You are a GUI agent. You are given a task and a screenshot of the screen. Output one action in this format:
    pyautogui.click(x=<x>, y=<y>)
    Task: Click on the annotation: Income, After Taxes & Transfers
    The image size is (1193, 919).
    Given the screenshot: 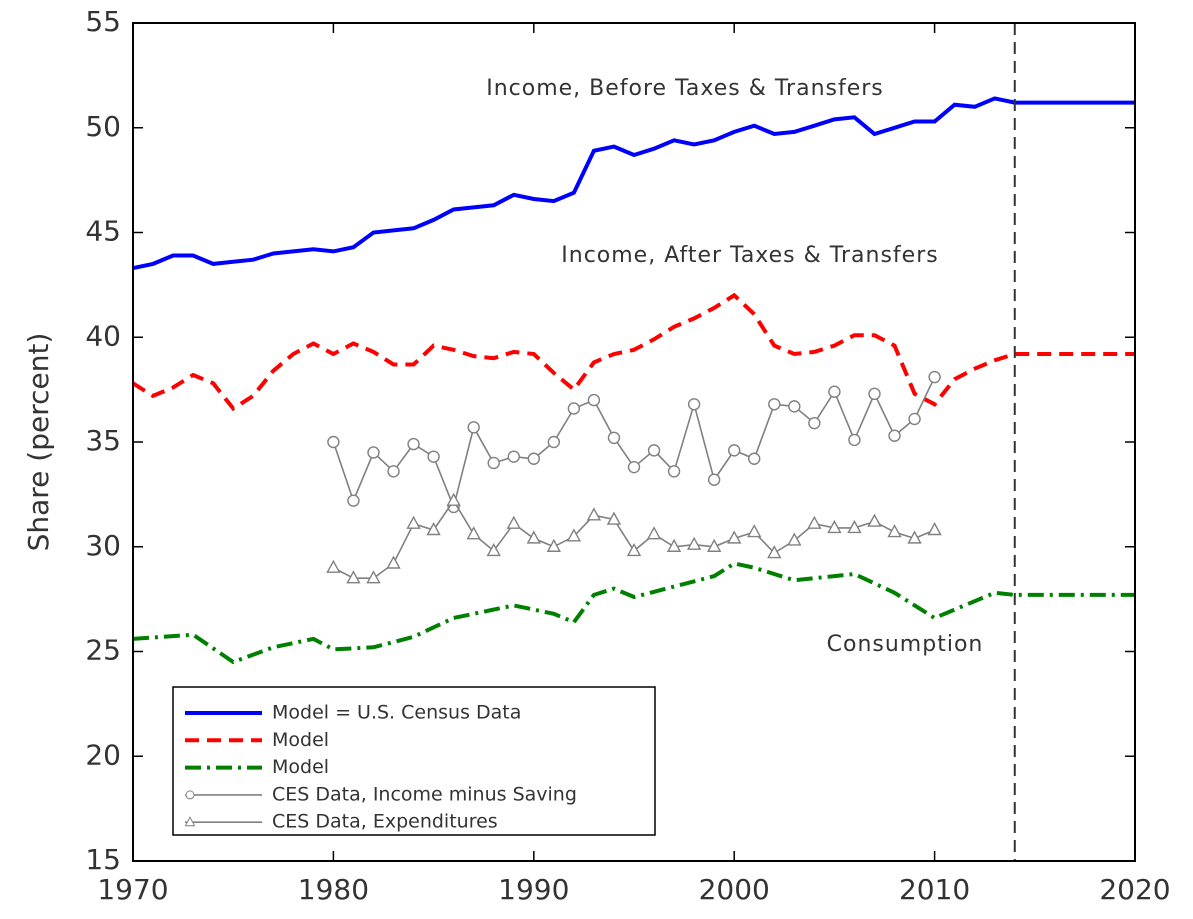 What is the action you would take?
    pyautogui.click(x=749, y=255)
    